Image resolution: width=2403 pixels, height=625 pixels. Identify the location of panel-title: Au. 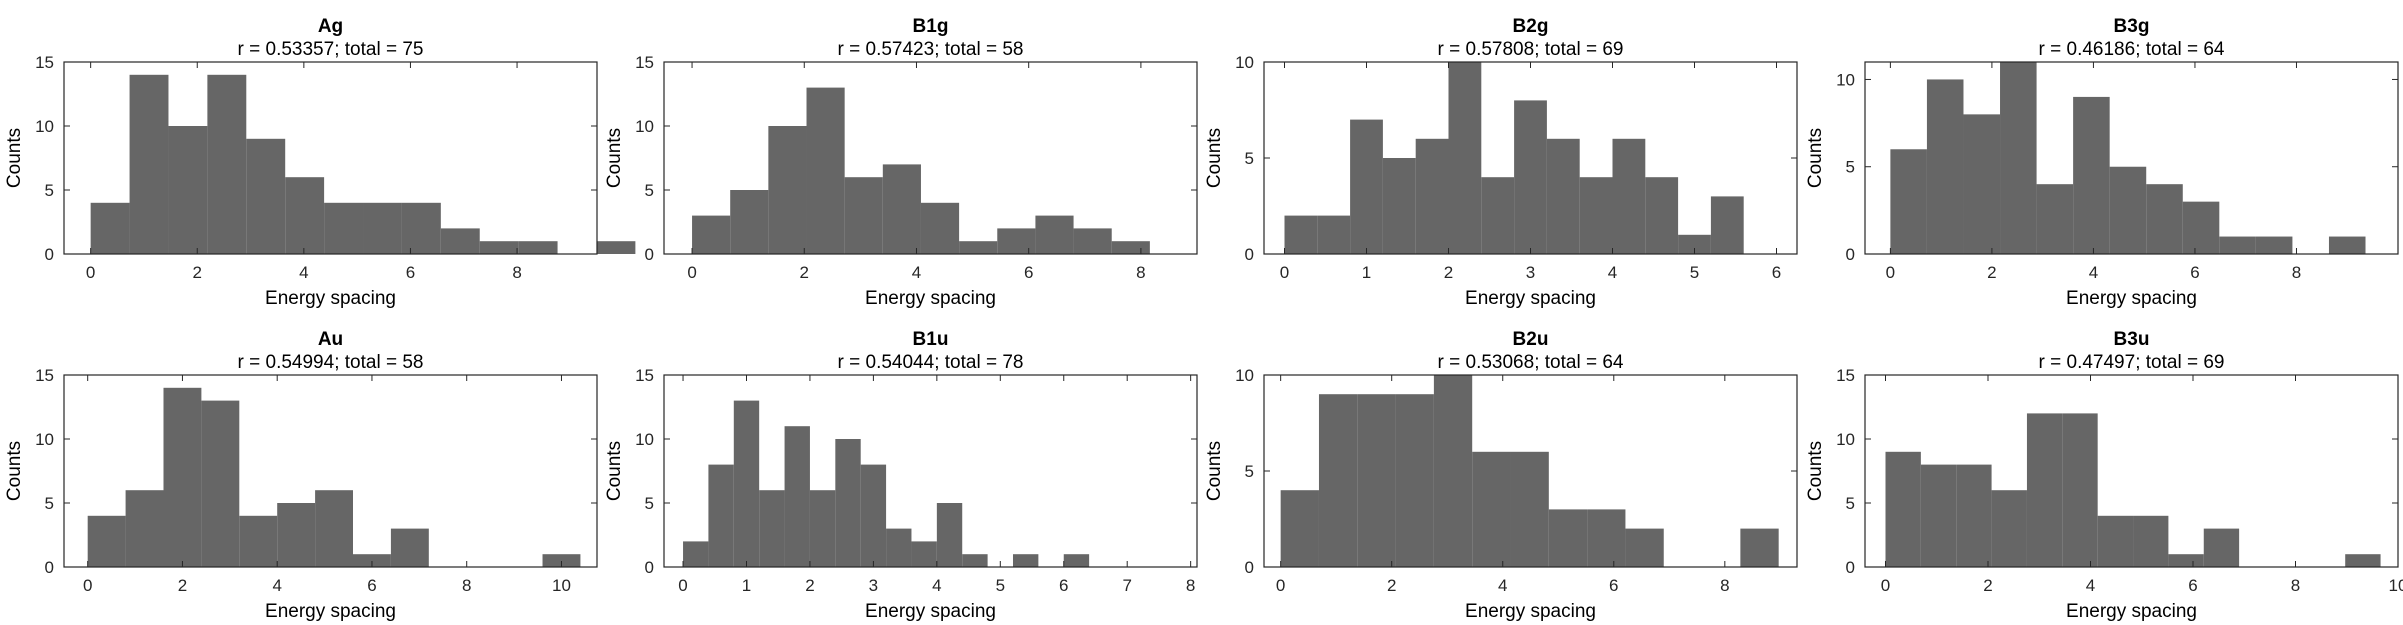
(330, 339).